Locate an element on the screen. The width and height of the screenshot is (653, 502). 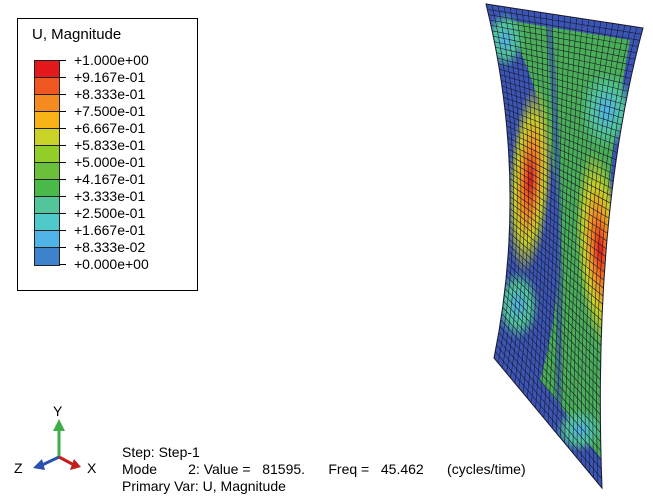
legend-tick-label: +2.500e-01 is located at coordinates (110, 213).